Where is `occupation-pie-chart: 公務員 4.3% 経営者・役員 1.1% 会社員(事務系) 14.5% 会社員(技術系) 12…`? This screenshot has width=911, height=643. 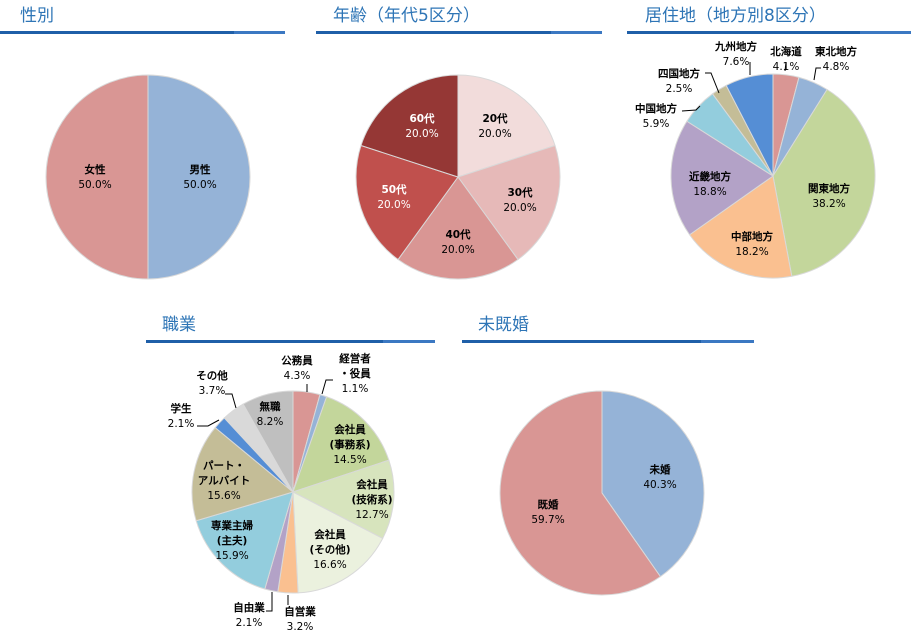 occupation-pie-chart: 公務員 4.3% 経営者・役員 1.1% 会社員(事務系) 14.5% 会社員(技術系) 12… is located at coordinates (281, 492).